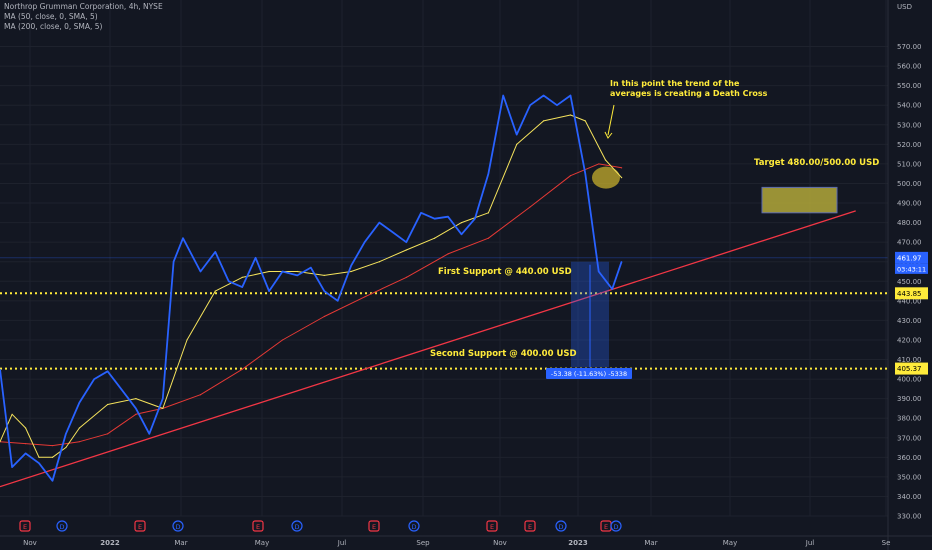 Image resolution: width=932 pixels, height=550 pixels. Describe the element at coordinates (909, 204) in the screenshot. I see `y-tick-label: 490.00` at that location.